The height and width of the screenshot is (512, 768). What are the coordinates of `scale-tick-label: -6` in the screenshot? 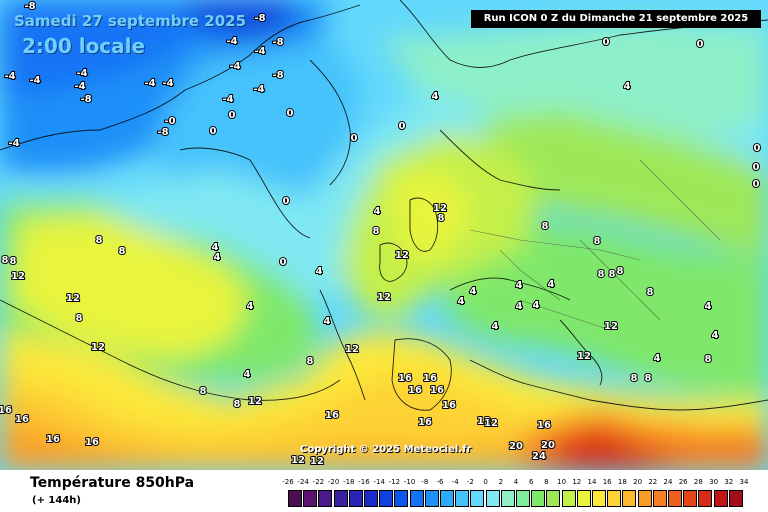 It's located at (440, 482).